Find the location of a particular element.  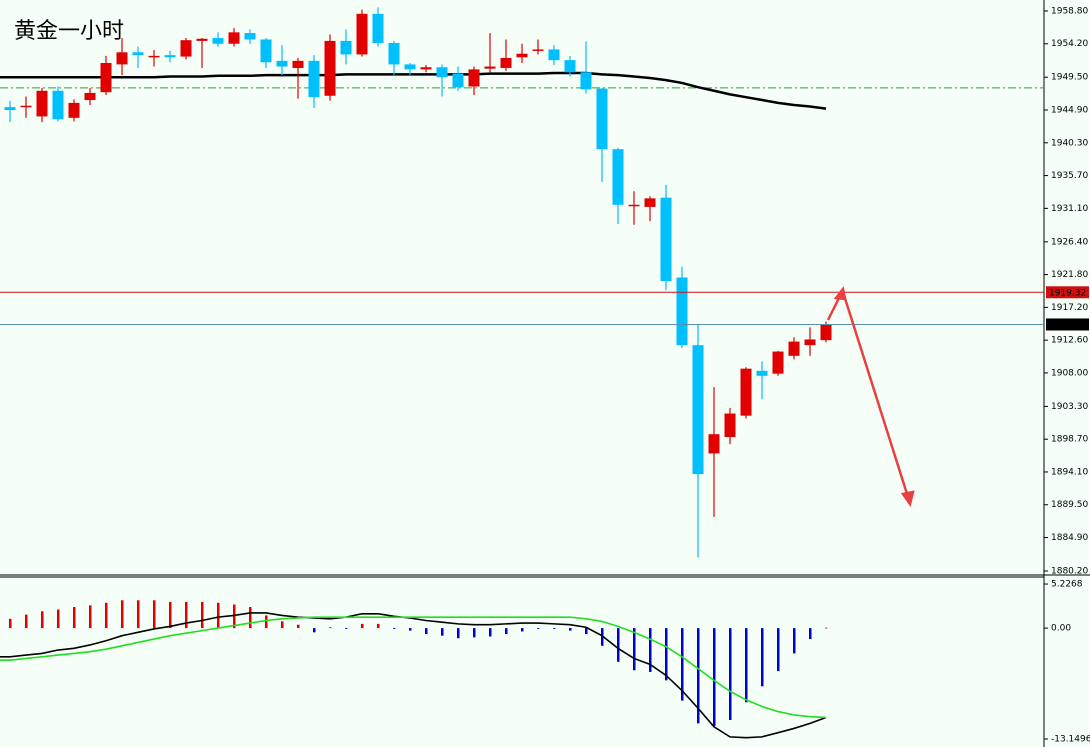

y-tick-label: 0.00 is located at coordinates (1061, 629).